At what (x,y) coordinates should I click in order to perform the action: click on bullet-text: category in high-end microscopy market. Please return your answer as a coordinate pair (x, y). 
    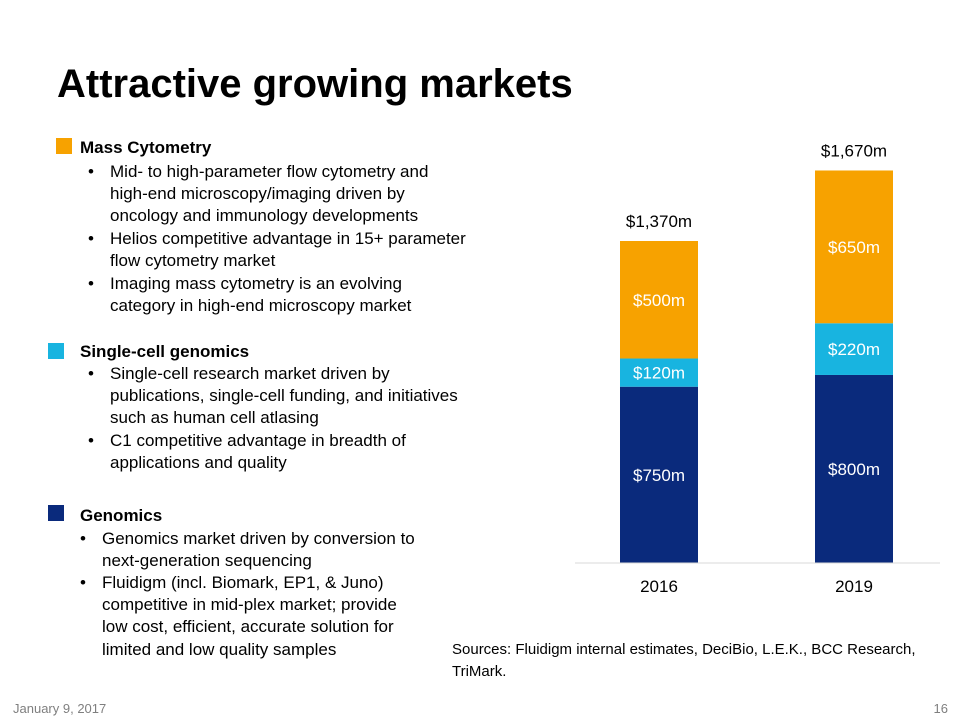
    Looking at the image, I should click on (261, 305).